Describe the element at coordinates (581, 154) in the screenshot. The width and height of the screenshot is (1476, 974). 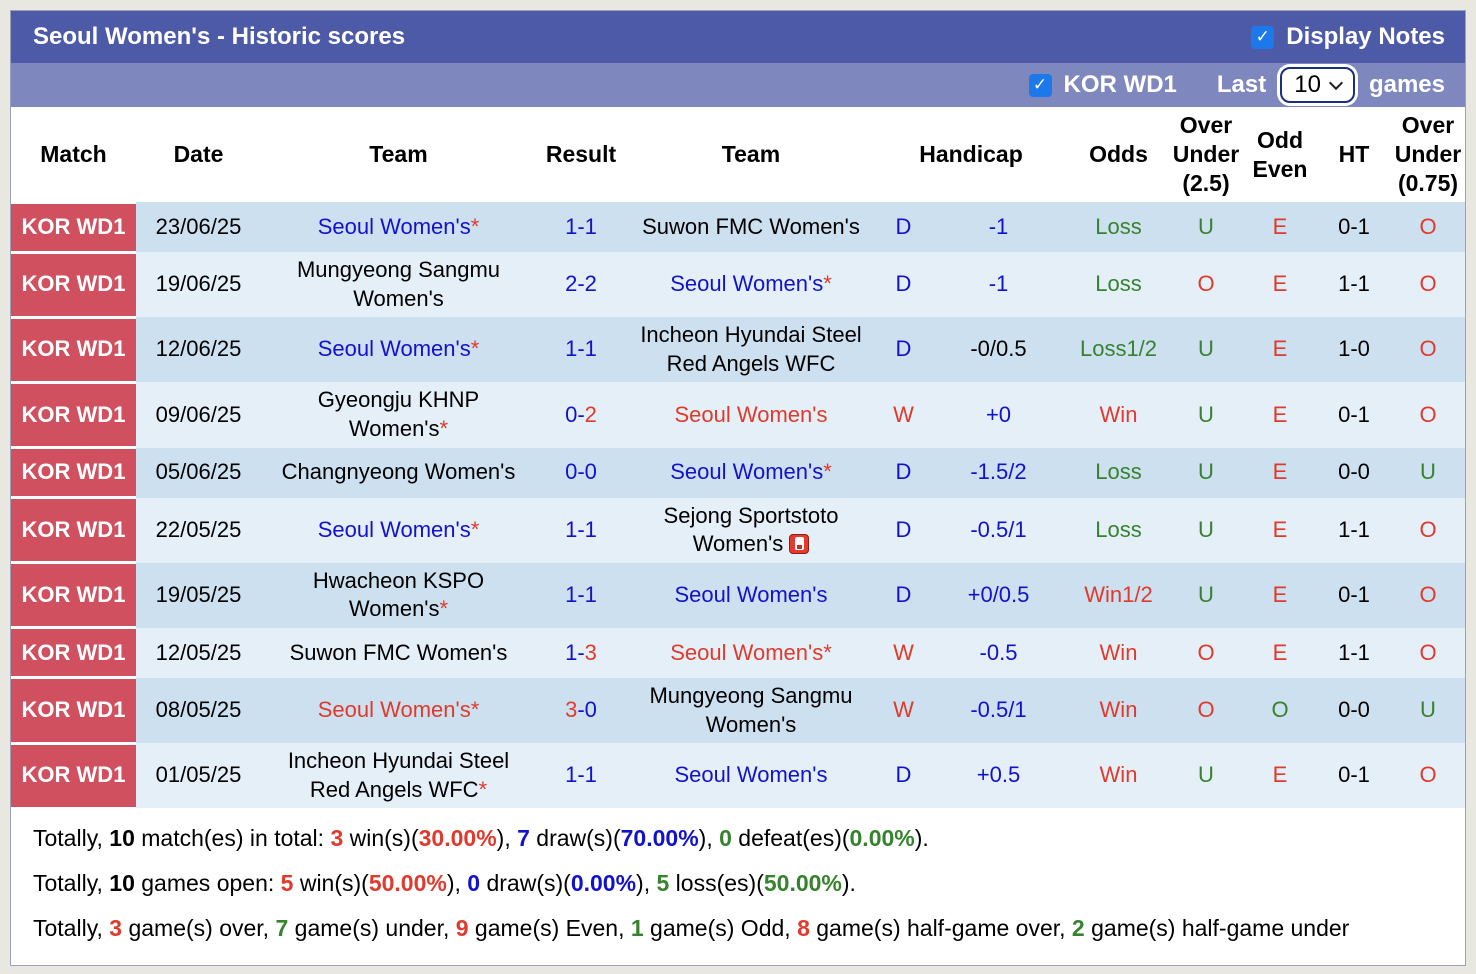
I see `col-header-result: Result` at that location.